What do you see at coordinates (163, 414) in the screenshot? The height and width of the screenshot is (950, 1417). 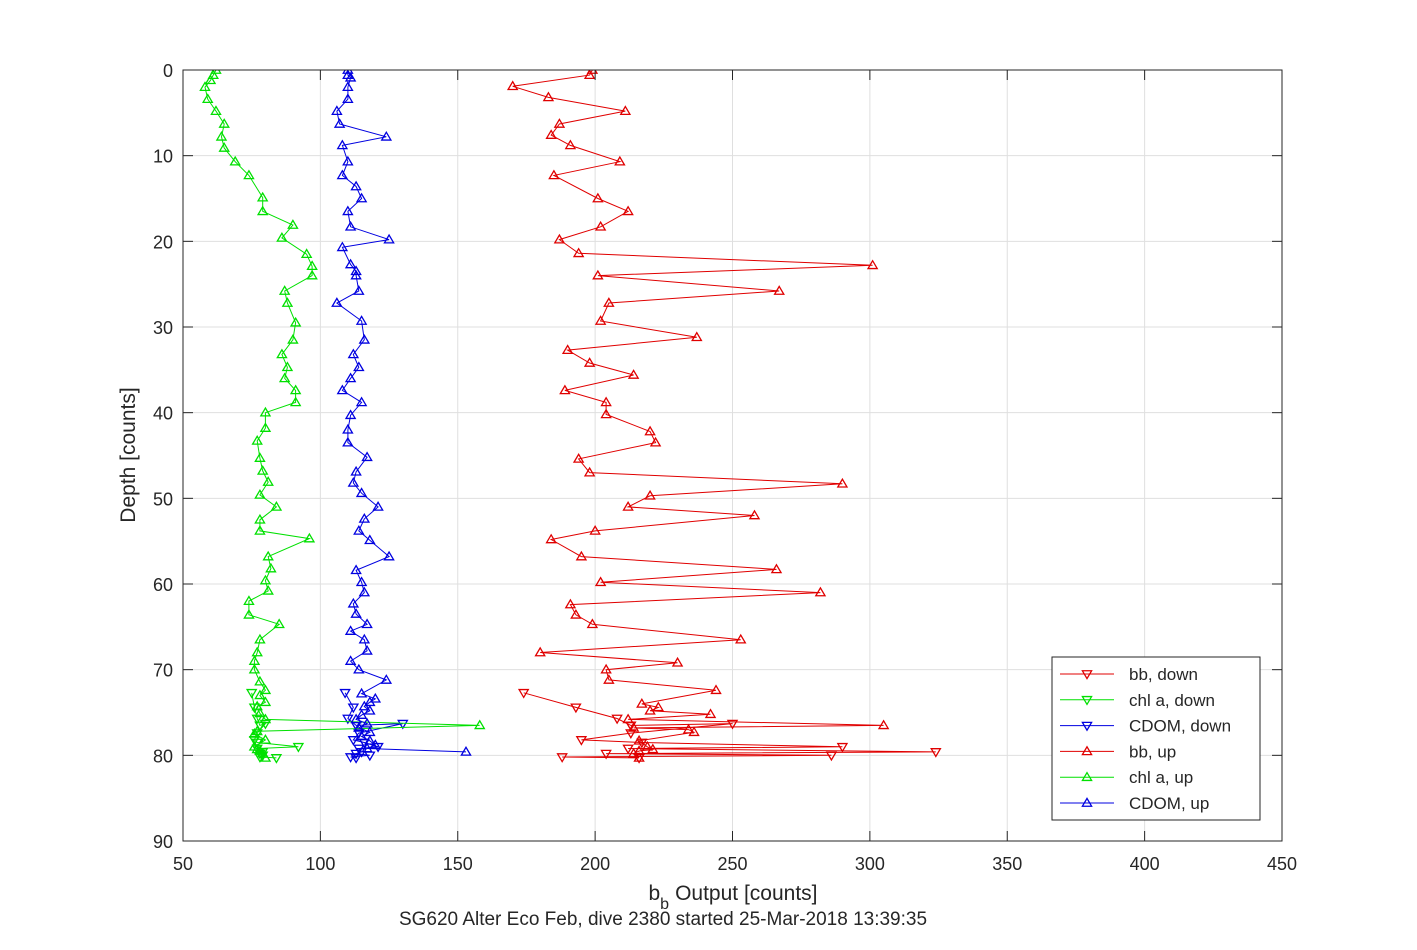 I see `y-tick-label: 40` at bounding box center [163, 414].